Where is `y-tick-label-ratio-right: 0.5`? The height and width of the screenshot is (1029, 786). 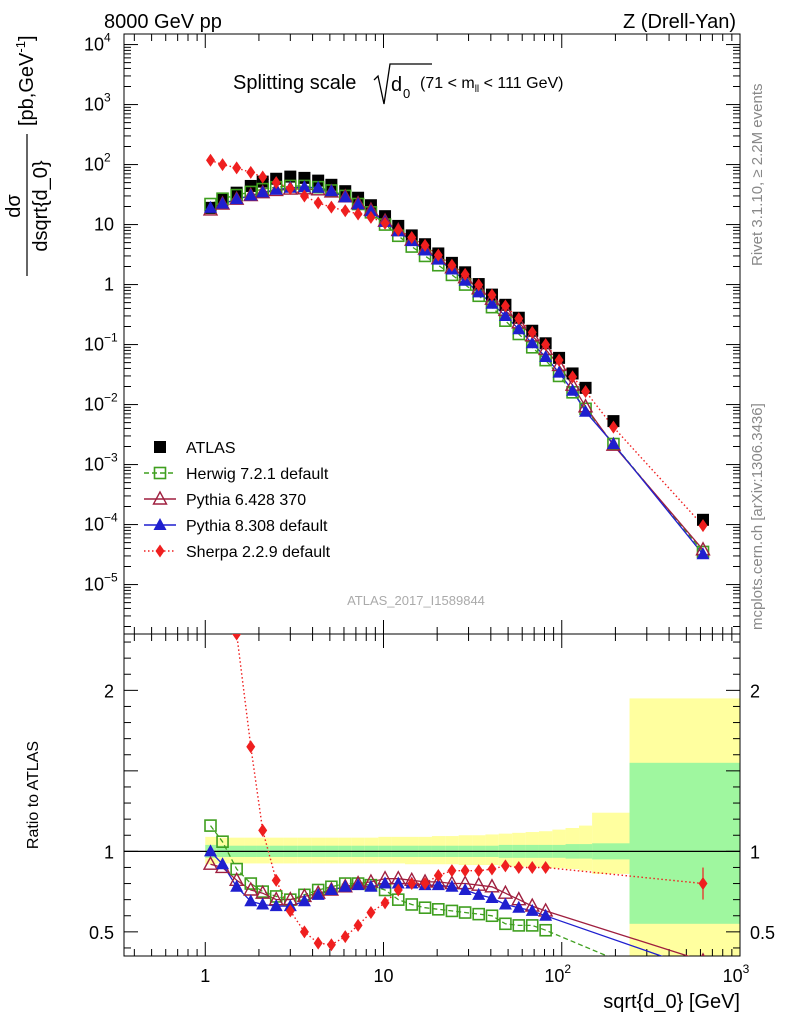
y-tick-label-ratio-right: 0.5 is located at coordinates (762, 933).